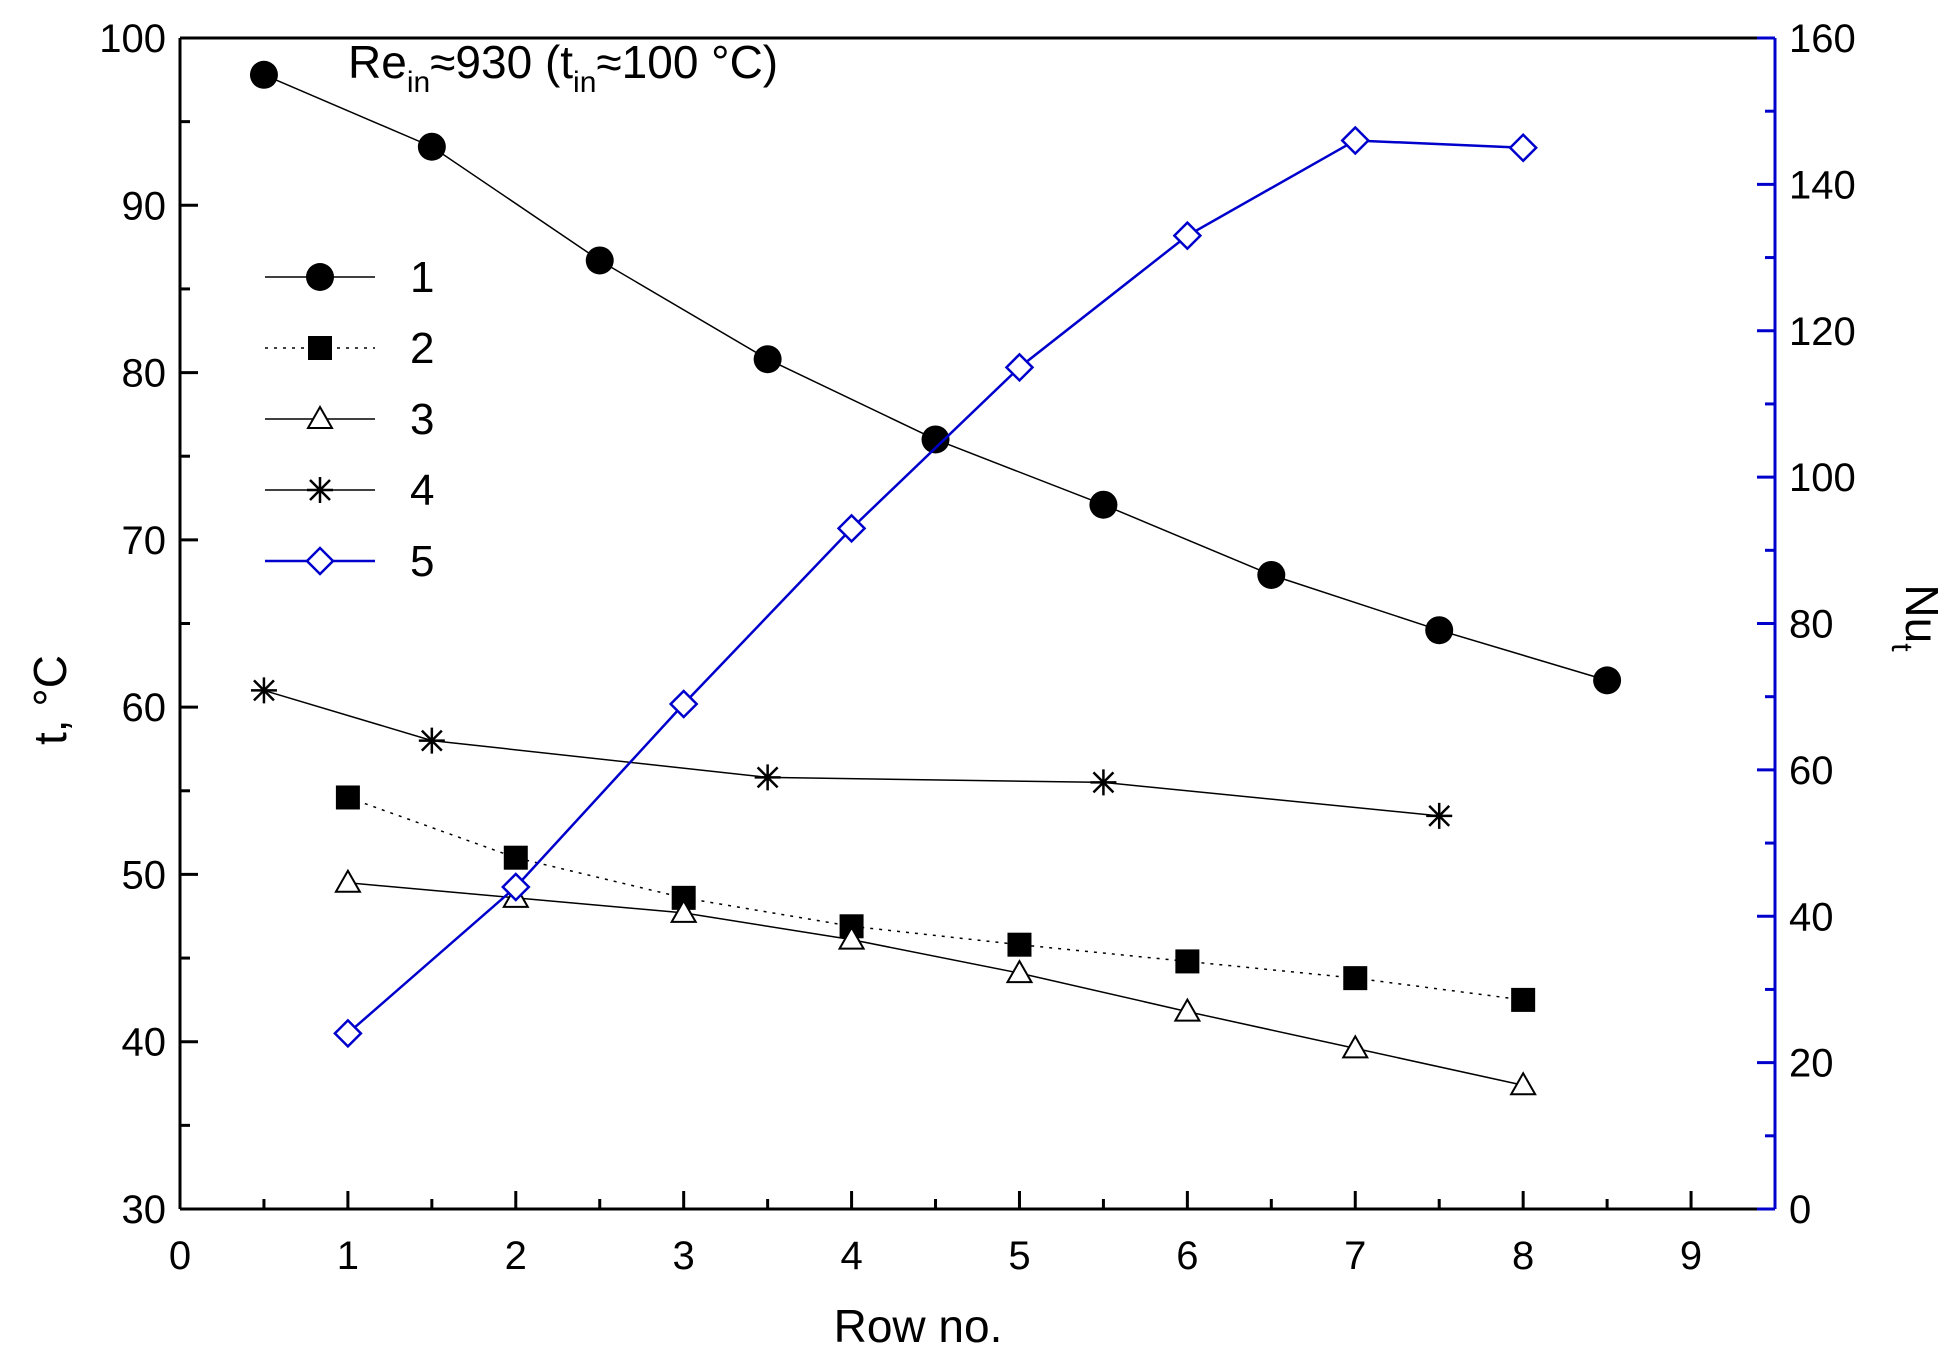 This screenshot has height=1353, width=1948. What do you see at coordinates (851, 1256) in the screenshot?
I see `x-tick-label: 4` at bounding box center [851, 1256].